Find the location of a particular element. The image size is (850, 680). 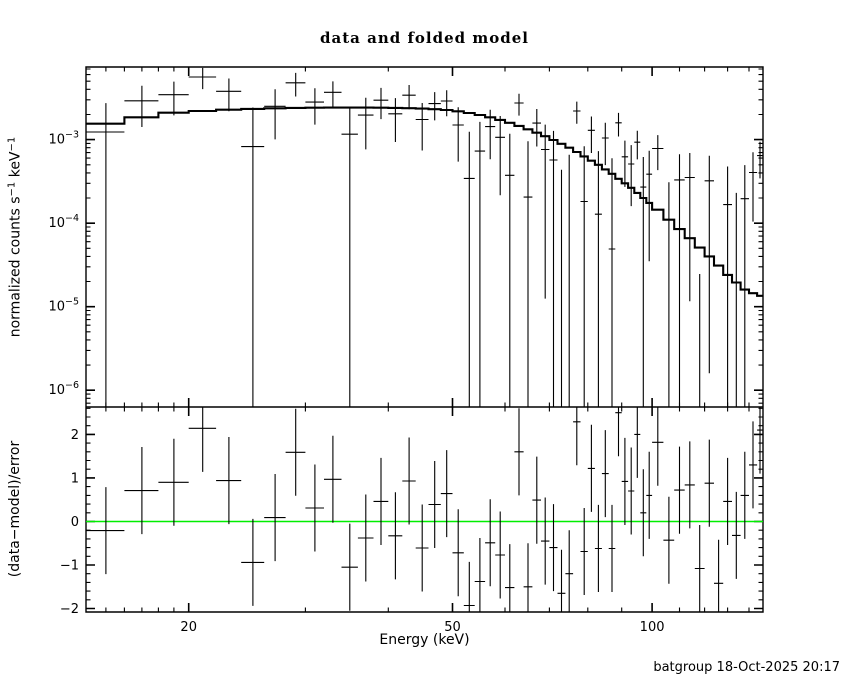

residual-tick-label: 1 is located at coordinates (75, 478).